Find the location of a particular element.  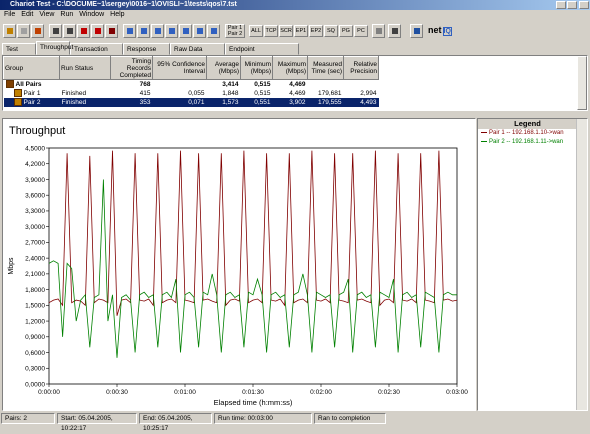

pair-label: Pair 1 is located at coordinates (235, 28).